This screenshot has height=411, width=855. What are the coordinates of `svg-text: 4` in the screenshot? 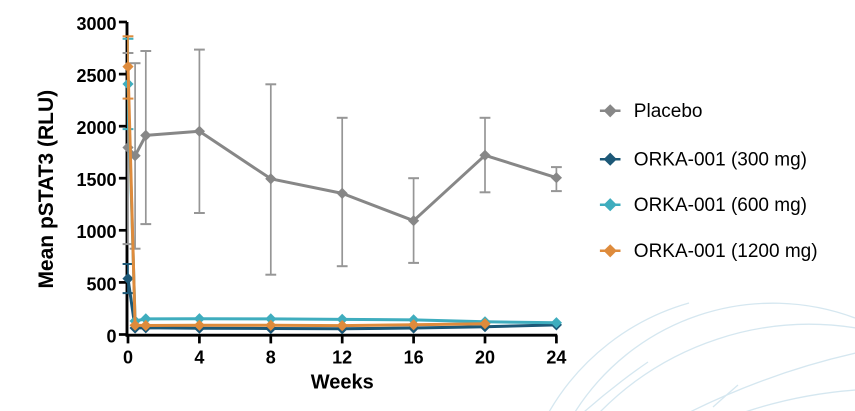 It's located at (199, 358).